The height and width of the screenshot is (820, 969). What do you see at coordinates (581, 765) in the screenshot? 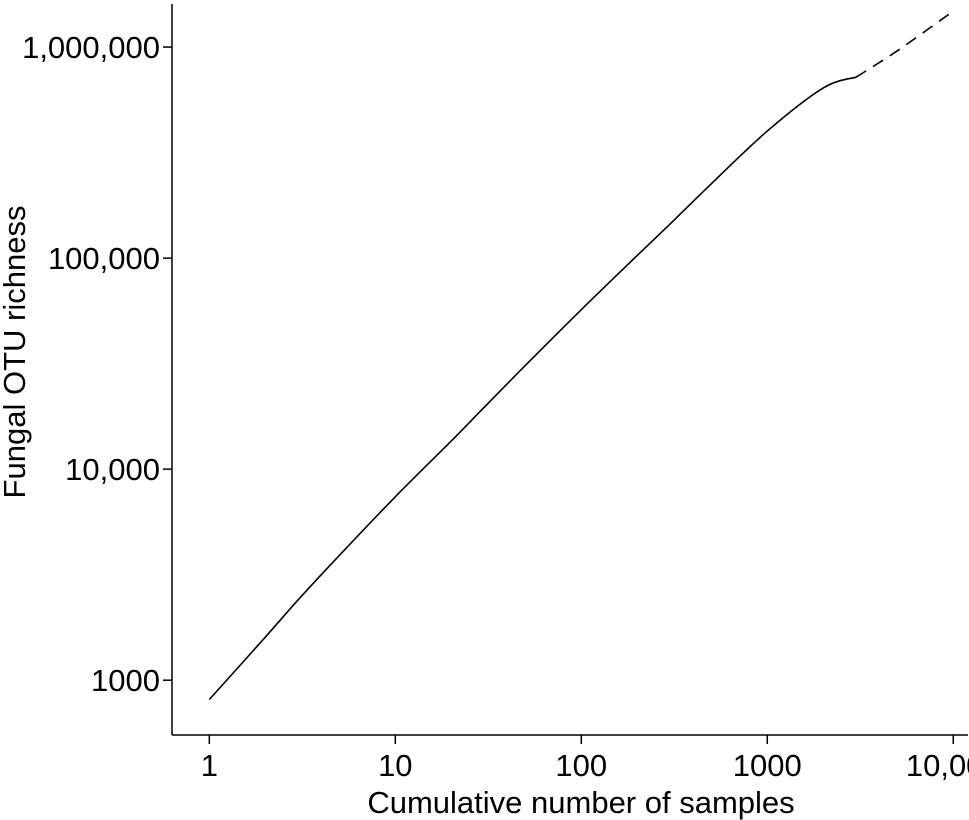
I see `x-tick-label: 100` at bounding box center [581, 765].